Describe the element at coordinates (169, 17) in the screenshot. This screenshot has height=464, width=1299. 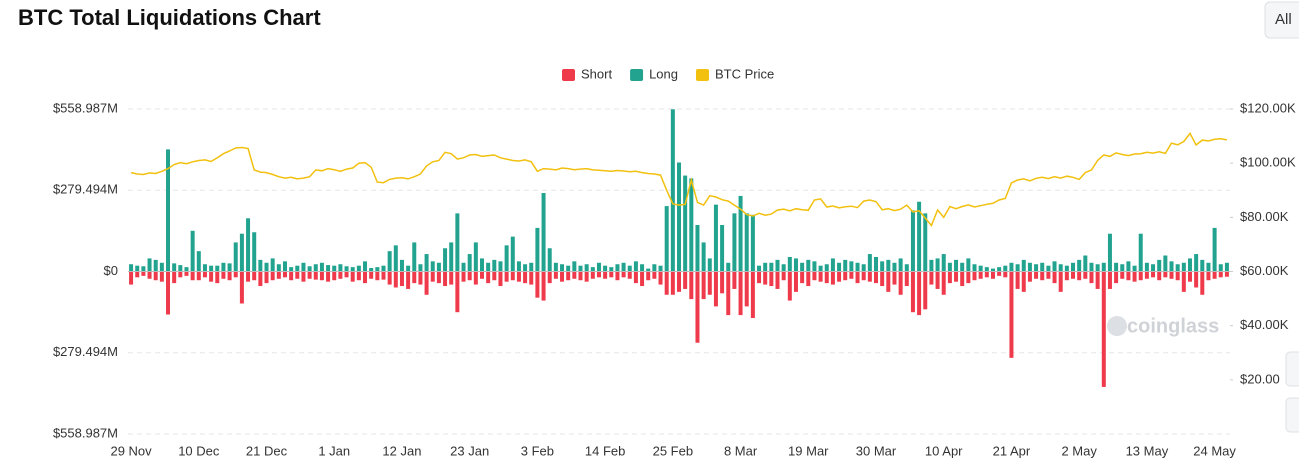
I see `chart-title: BTC Total Liquidations Chart` at that location.